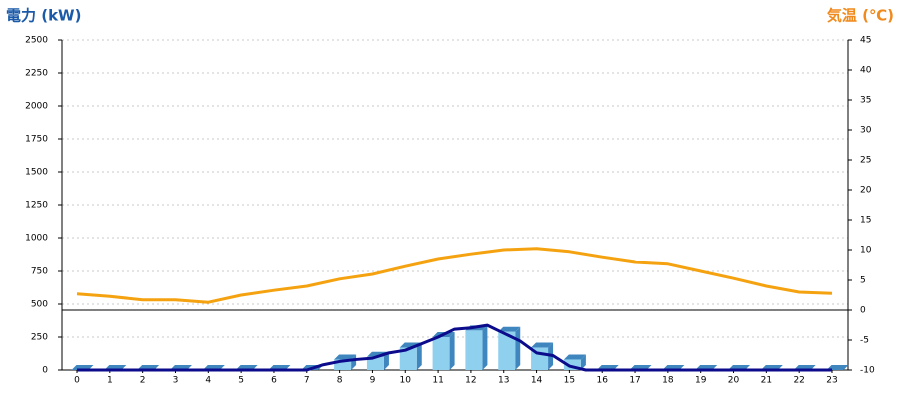 The height and width of the screenshot is (400, 900). I want to click on x-tick-label: 22, so click(798, 381).